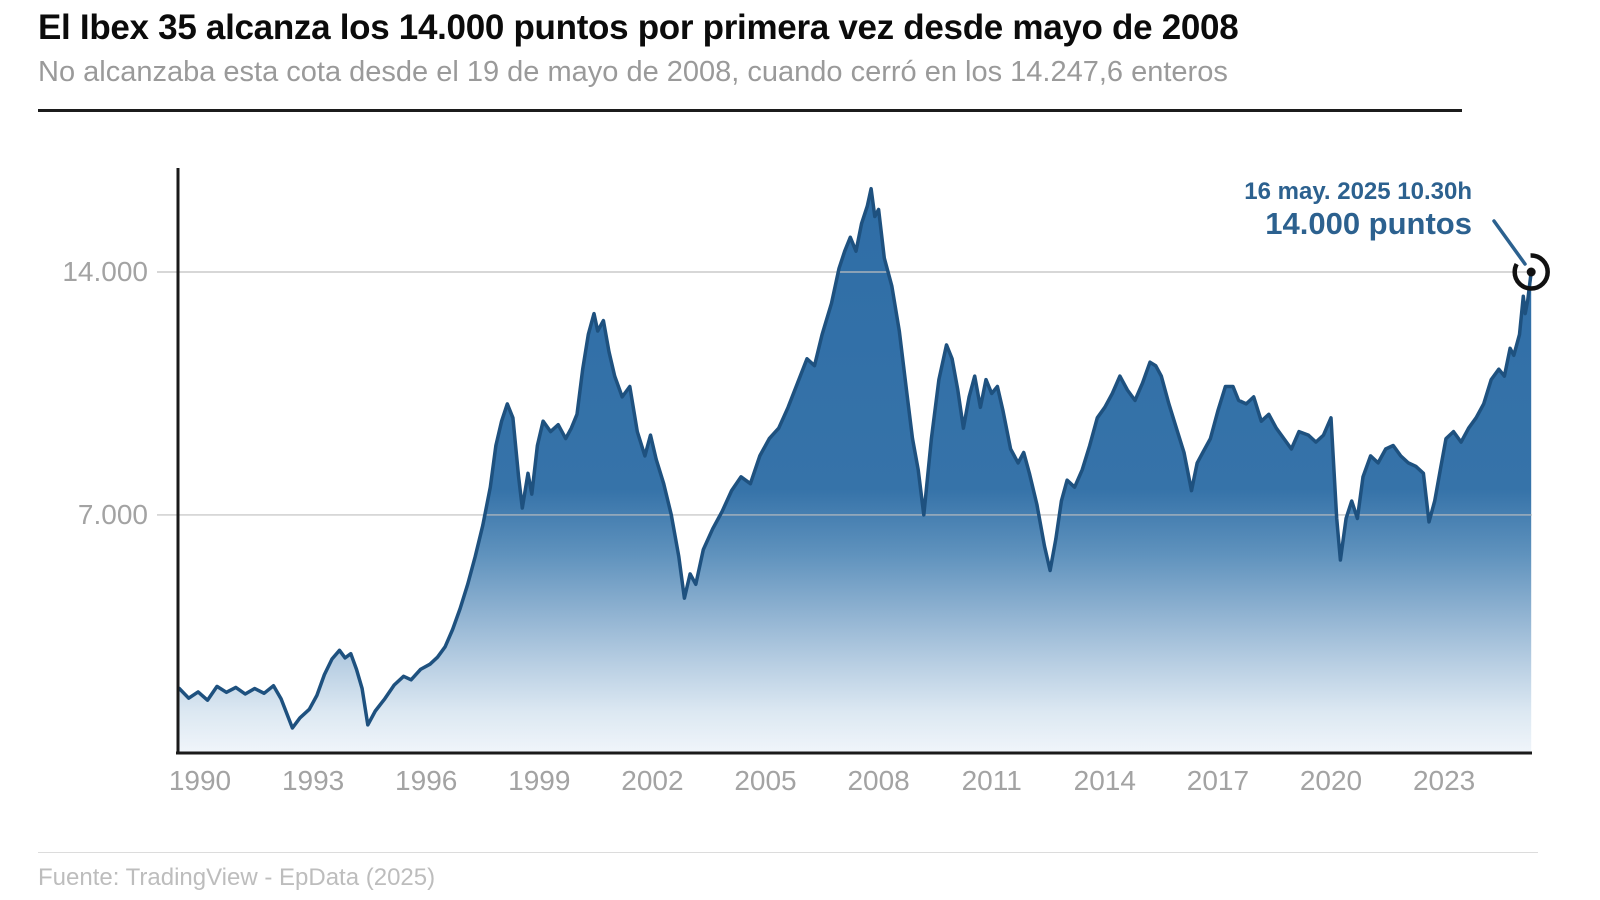 The image size is (1600, 900). What do you see at coordinates (1358, 191) in the screenshot?
I see `annotation-date: 16 may. 2025 10.30h` at bounding box center [1358, 191].